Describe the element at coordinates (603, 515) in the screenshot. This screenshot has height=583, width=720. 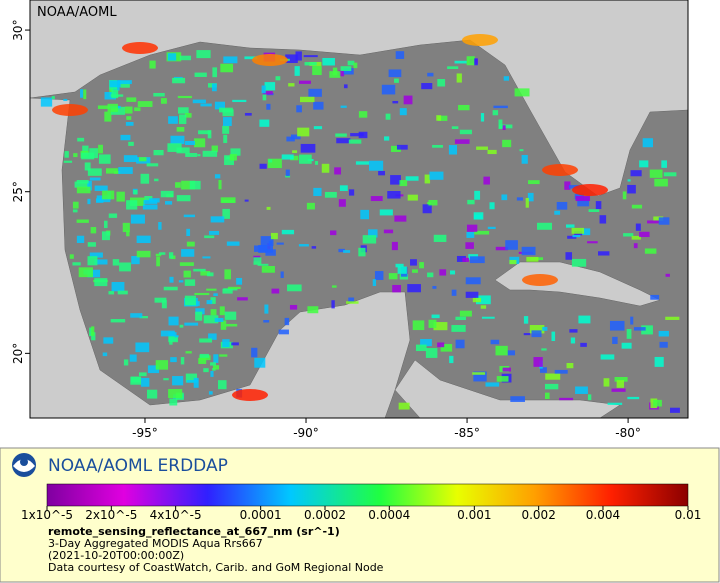
I see `colorbar-tick-label: 0.004` at that location.